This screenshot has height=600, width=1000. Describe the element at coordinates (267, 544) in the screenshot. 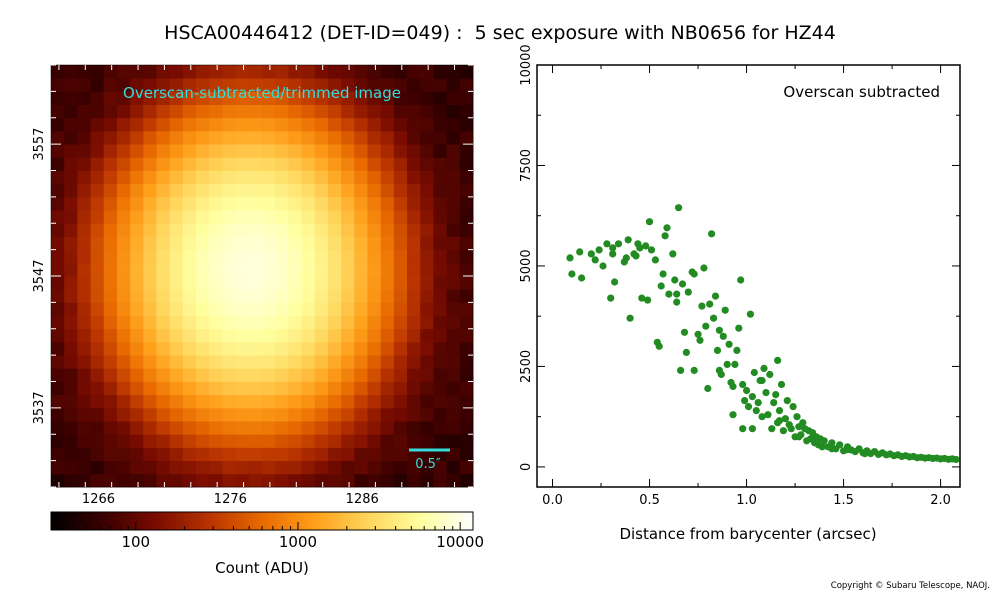

I see `colorbar: 100 1000 10000 Count (ADU)` at that location.